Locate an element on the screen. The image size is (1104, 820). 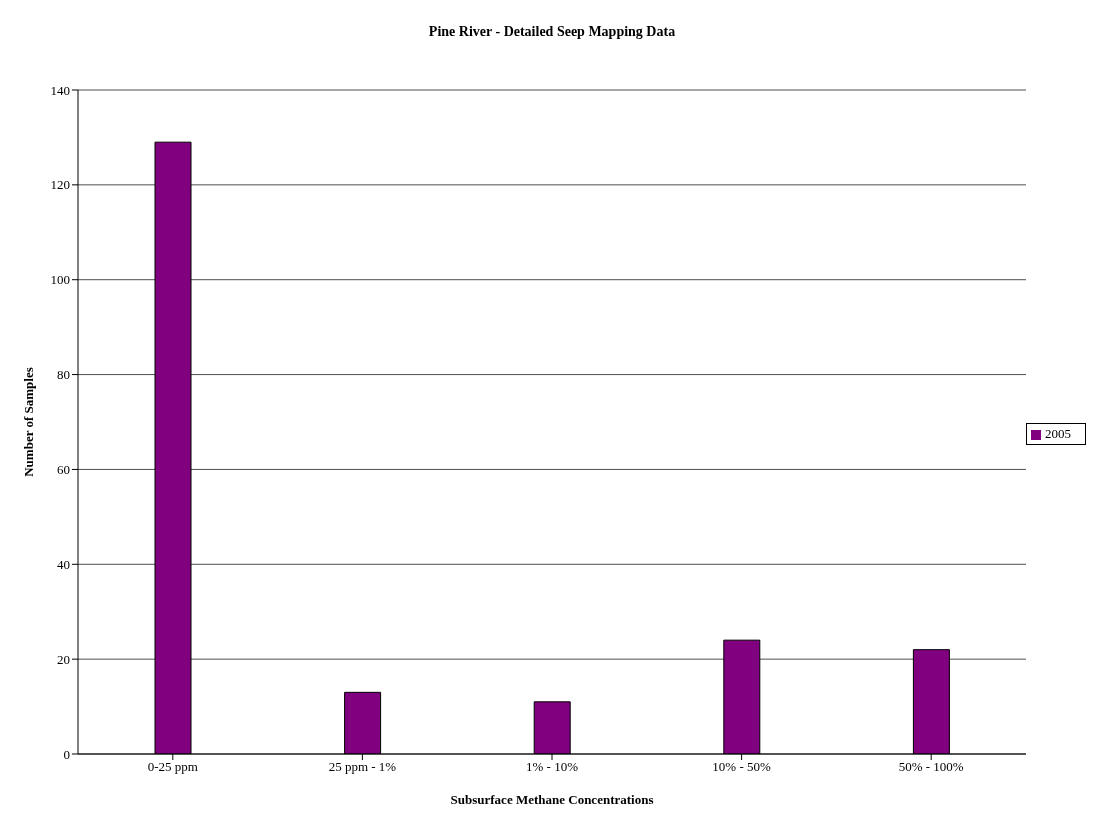
y-tick-label: 100 is located at coordinates (60, 280).